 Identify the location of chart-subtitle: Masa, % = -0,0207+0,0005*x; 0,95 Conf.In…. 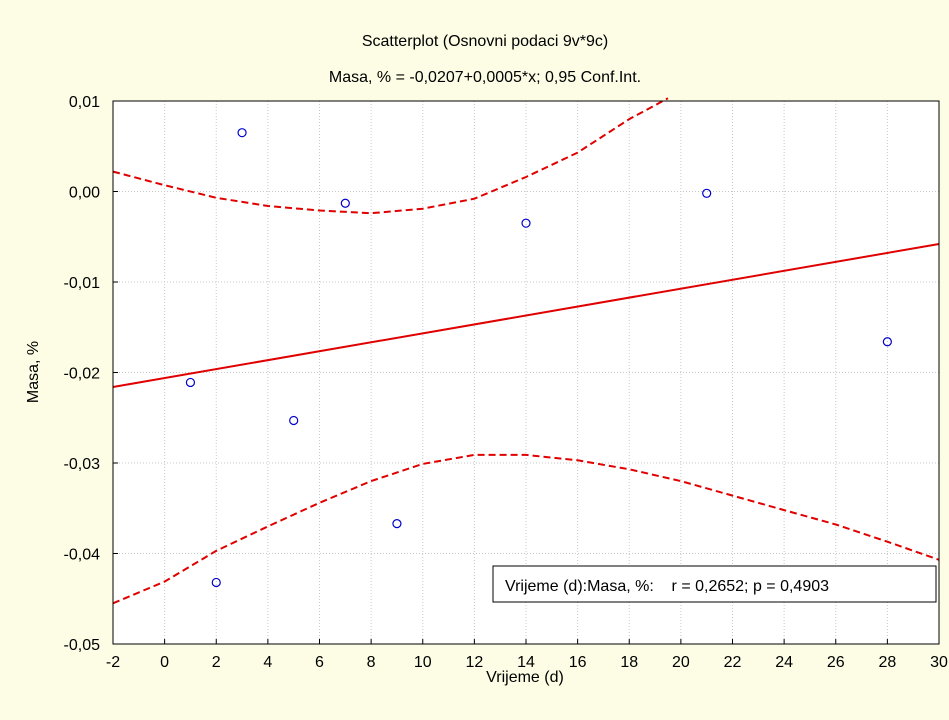
(485, 77).